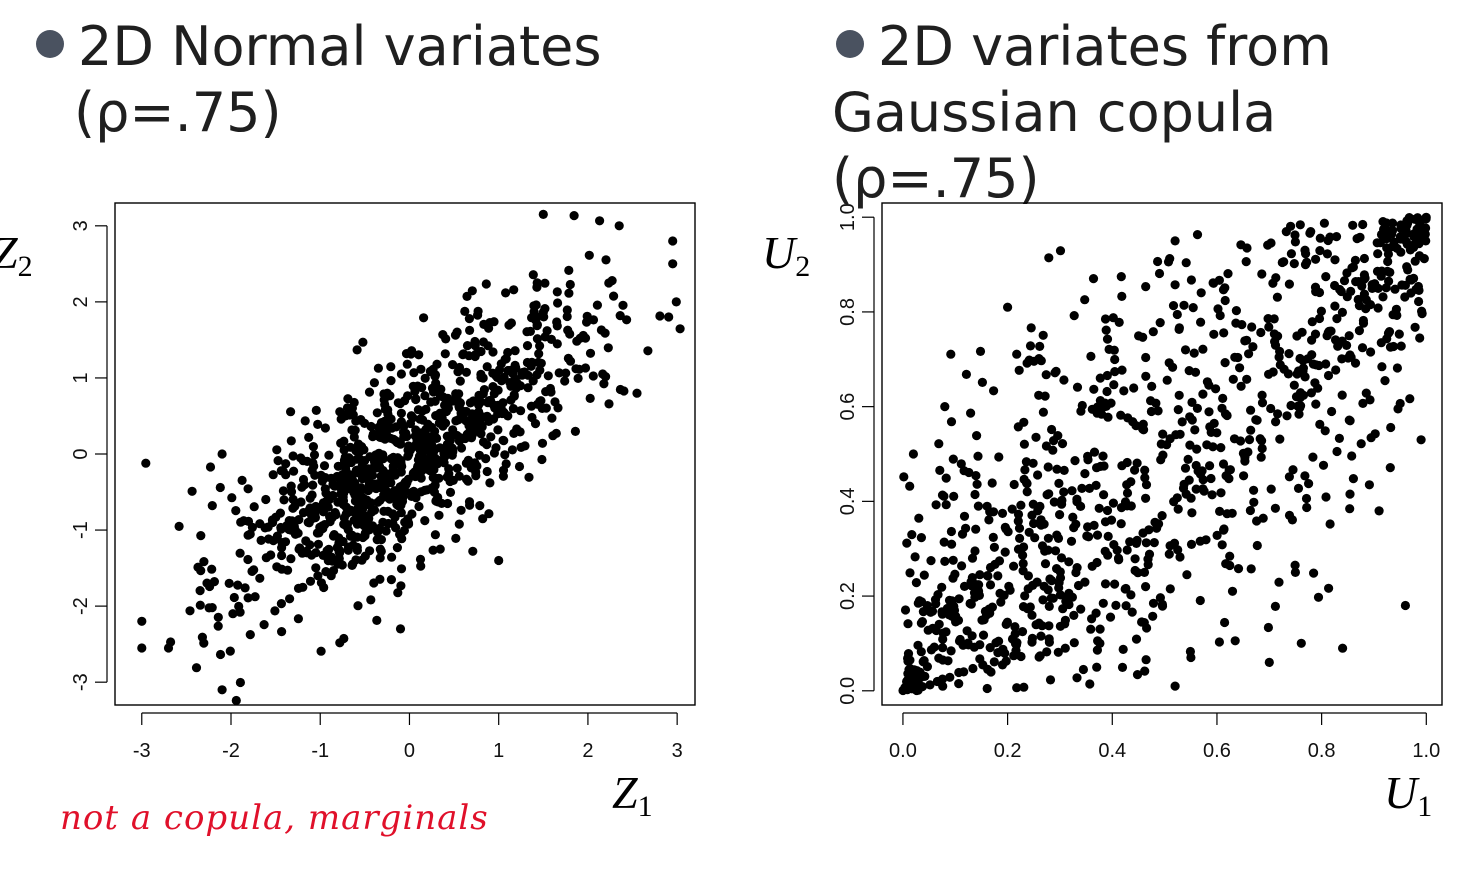 This screenshot has width=1474, height=874. I want to click on handwritten-annotation: not a copula, marginals, so click(274, 818).